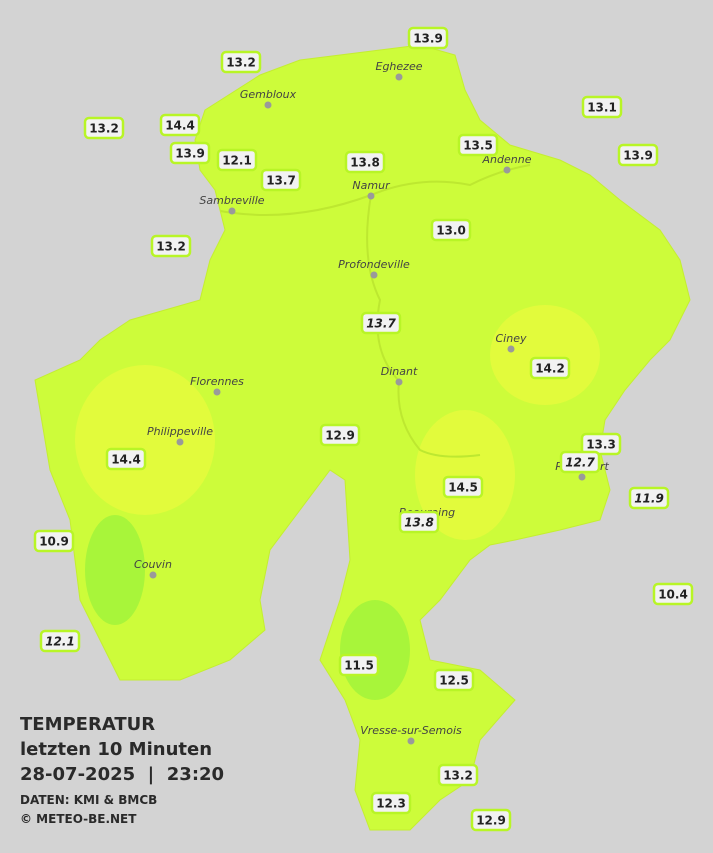 The image size is (713, 853). I want to click on reading: 12.3, so click(391, 804).